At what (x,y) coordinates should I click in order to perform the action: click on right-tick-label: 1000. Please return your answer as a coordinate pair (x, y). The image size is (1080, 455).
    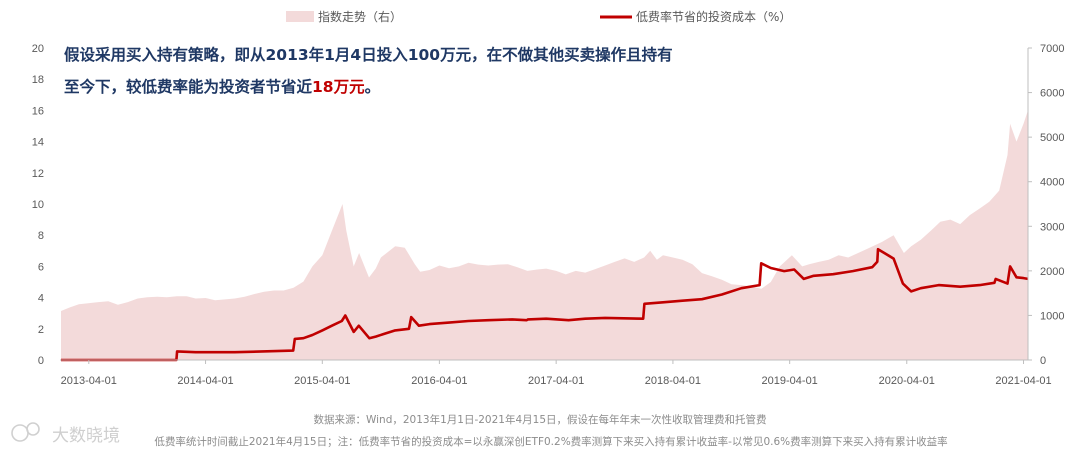
    Looking at the image, I should click on (1052, 316).